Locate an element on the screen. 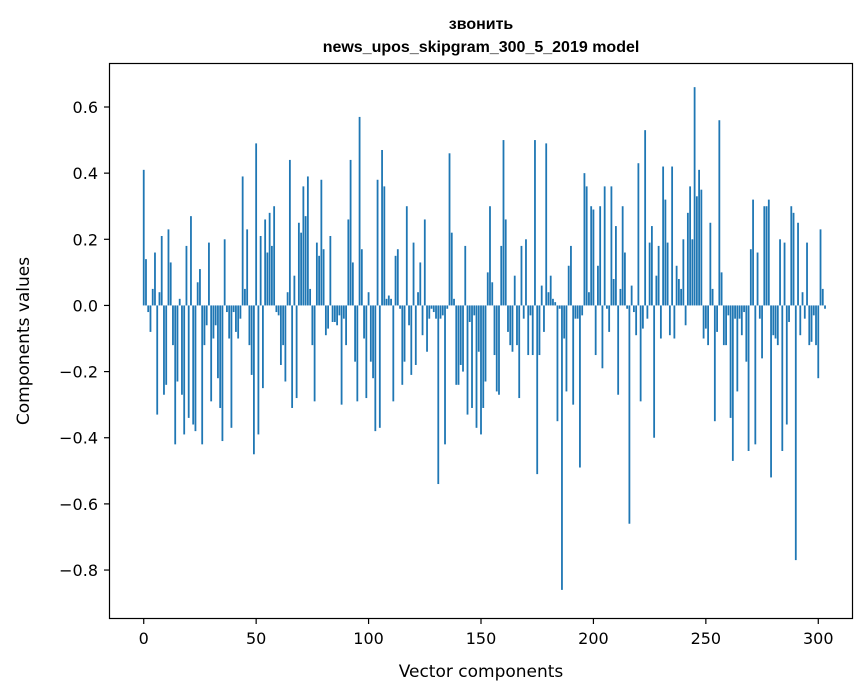 This screenshot has width=867, height=696. x-axis-label: Vector components is located at coordinates (481, 672).